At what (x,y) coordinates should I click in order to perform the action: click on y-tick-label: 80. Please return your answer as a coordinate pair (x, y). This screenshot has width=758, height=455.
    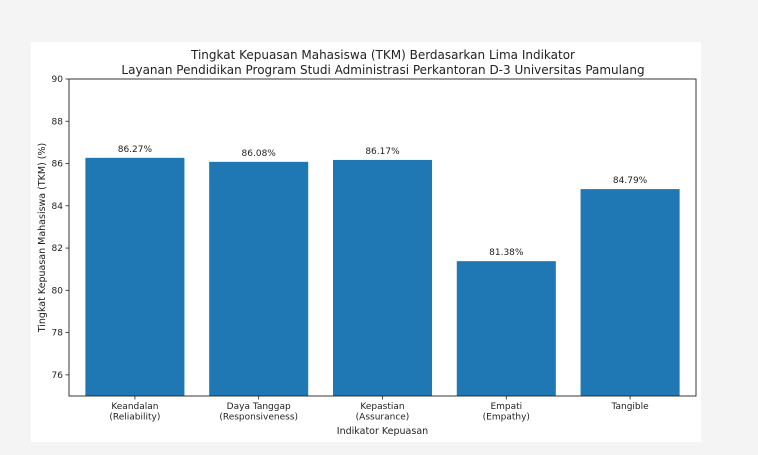
    Looking at the image, I should click on (58, 291).